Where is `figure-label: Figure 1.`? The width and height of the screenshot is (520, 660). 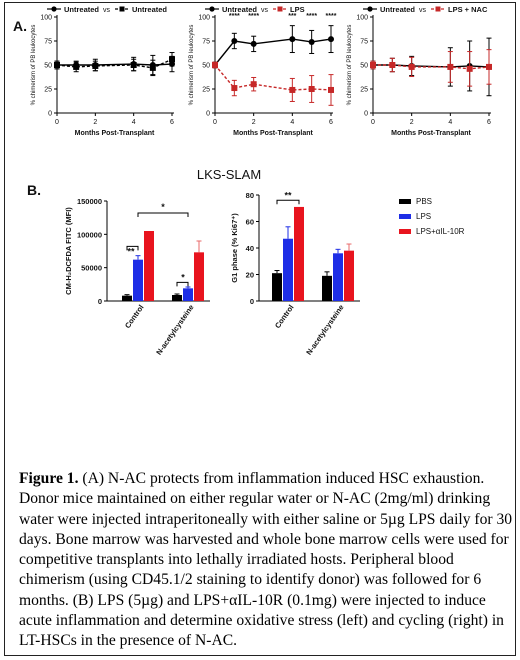 figure-label: Figure 1. is located at coordinates (49, 478).